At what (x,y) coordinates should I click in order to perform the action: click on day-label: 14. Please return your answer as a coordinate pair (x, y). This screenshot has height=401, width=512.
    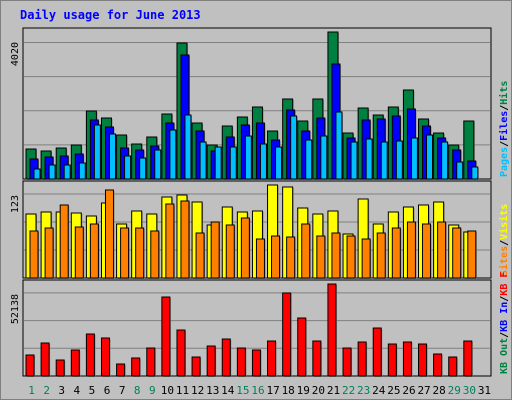
    Looking at the image, I should click on (228, 390).